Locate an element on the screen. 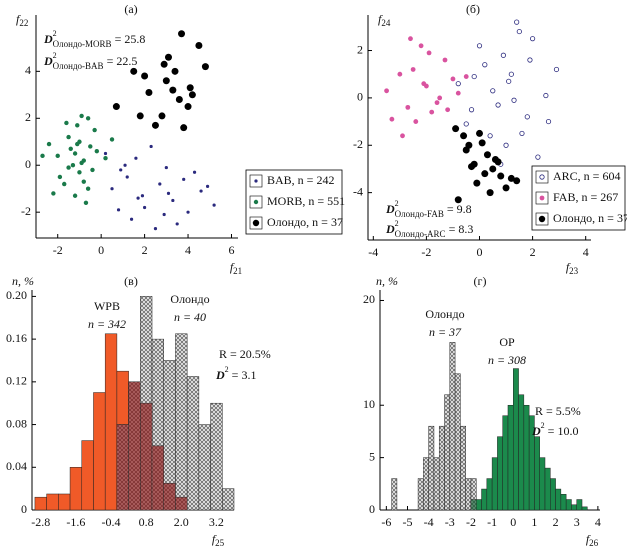 This screenshot has width=627, height=549. x-tick-label: -6 is located at coordinates (386, 522).